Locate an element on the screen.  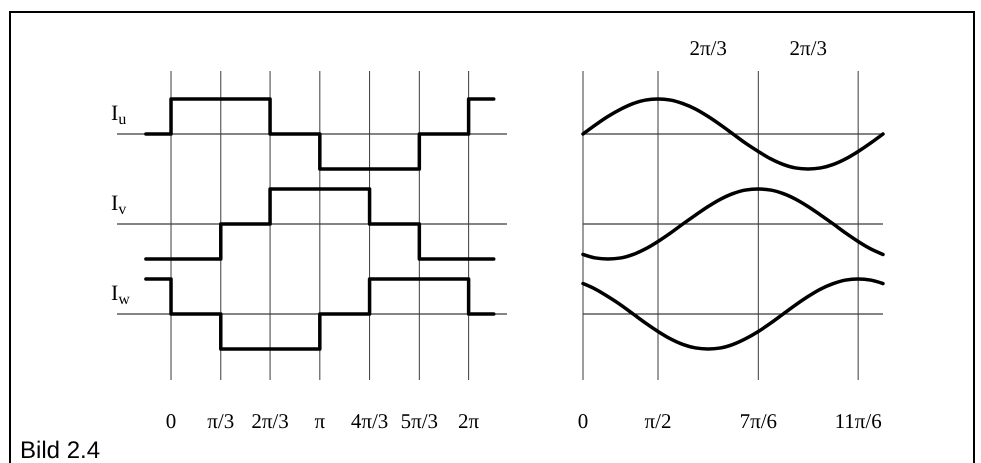
x-tick-label: π is located at coordinates (320, 421).